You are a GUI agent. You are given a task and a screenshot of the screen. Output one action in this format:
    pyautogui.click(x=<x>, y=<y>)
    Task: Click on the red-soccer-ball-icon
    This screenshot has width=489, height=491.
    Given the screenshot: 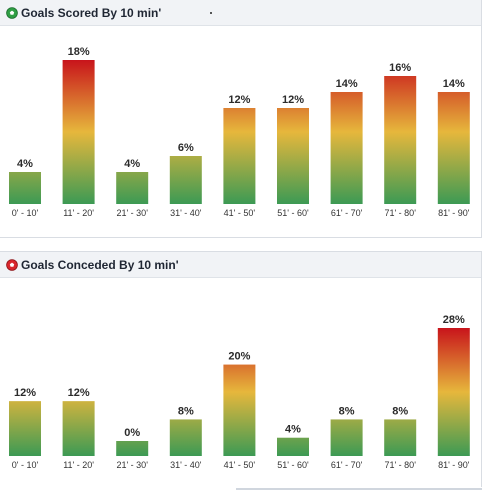 What is the action you would take?
    pyautogui.click(x=12, y=265)
    